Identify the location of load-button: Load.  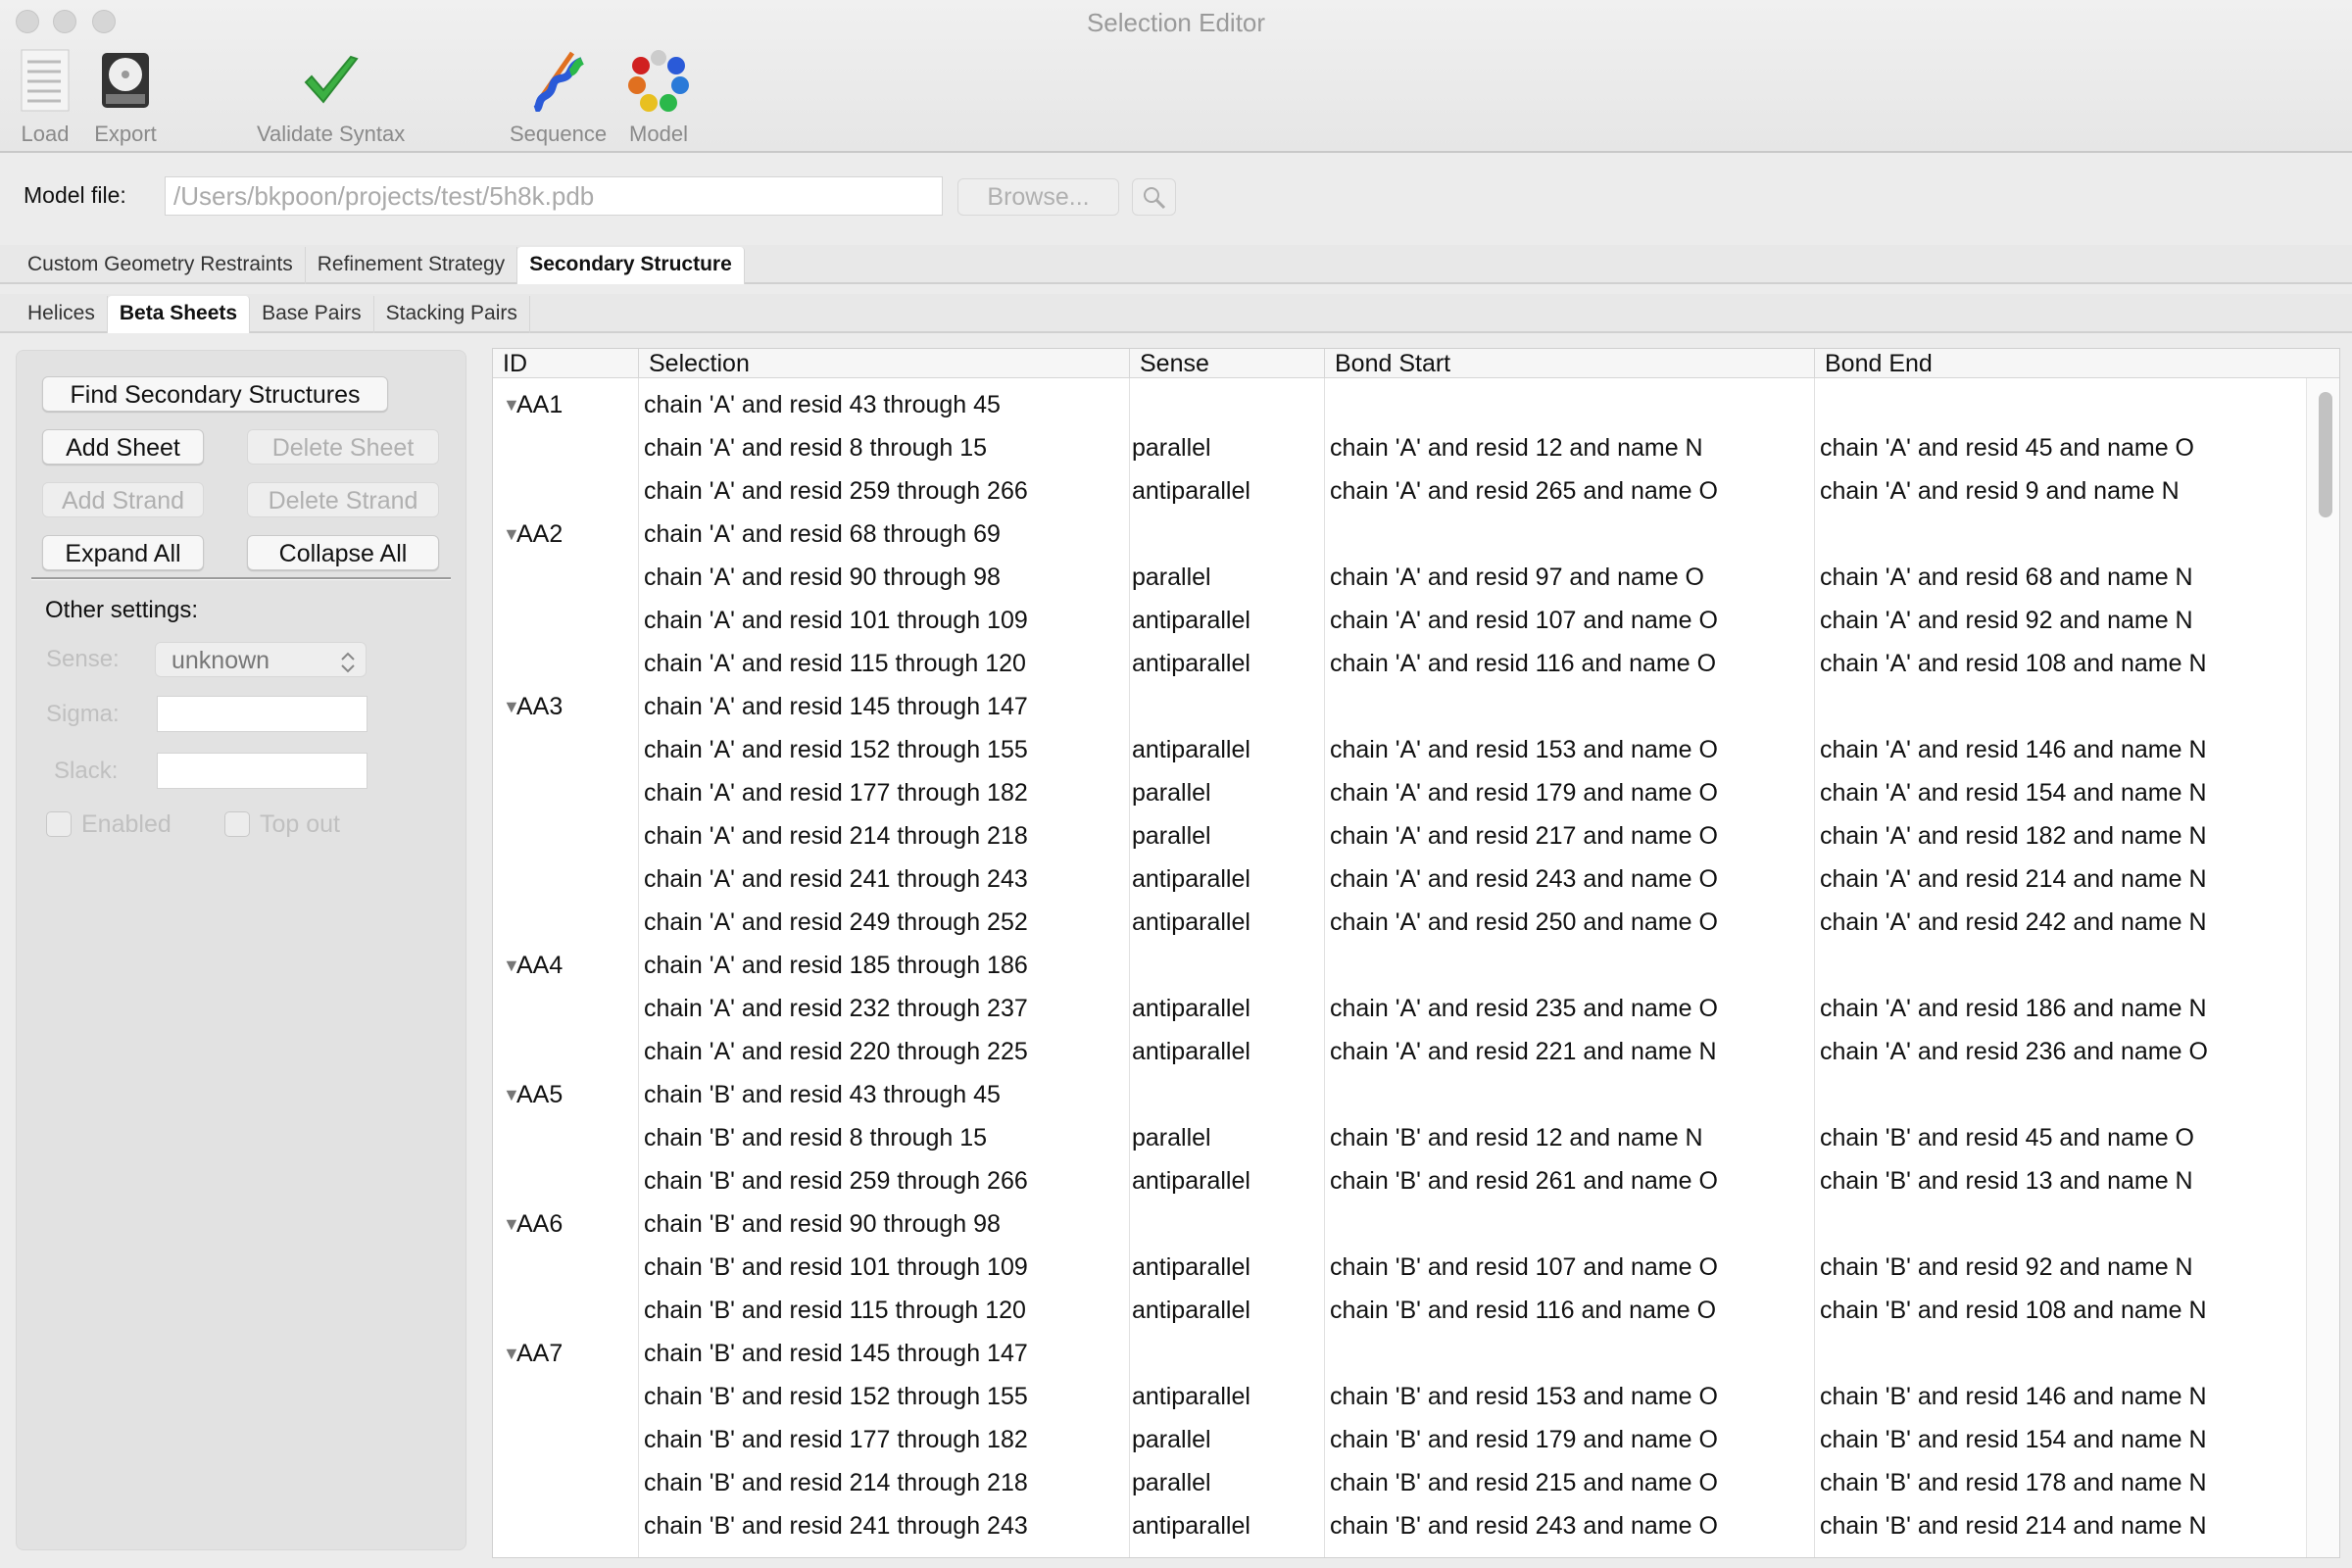
(45, 96).